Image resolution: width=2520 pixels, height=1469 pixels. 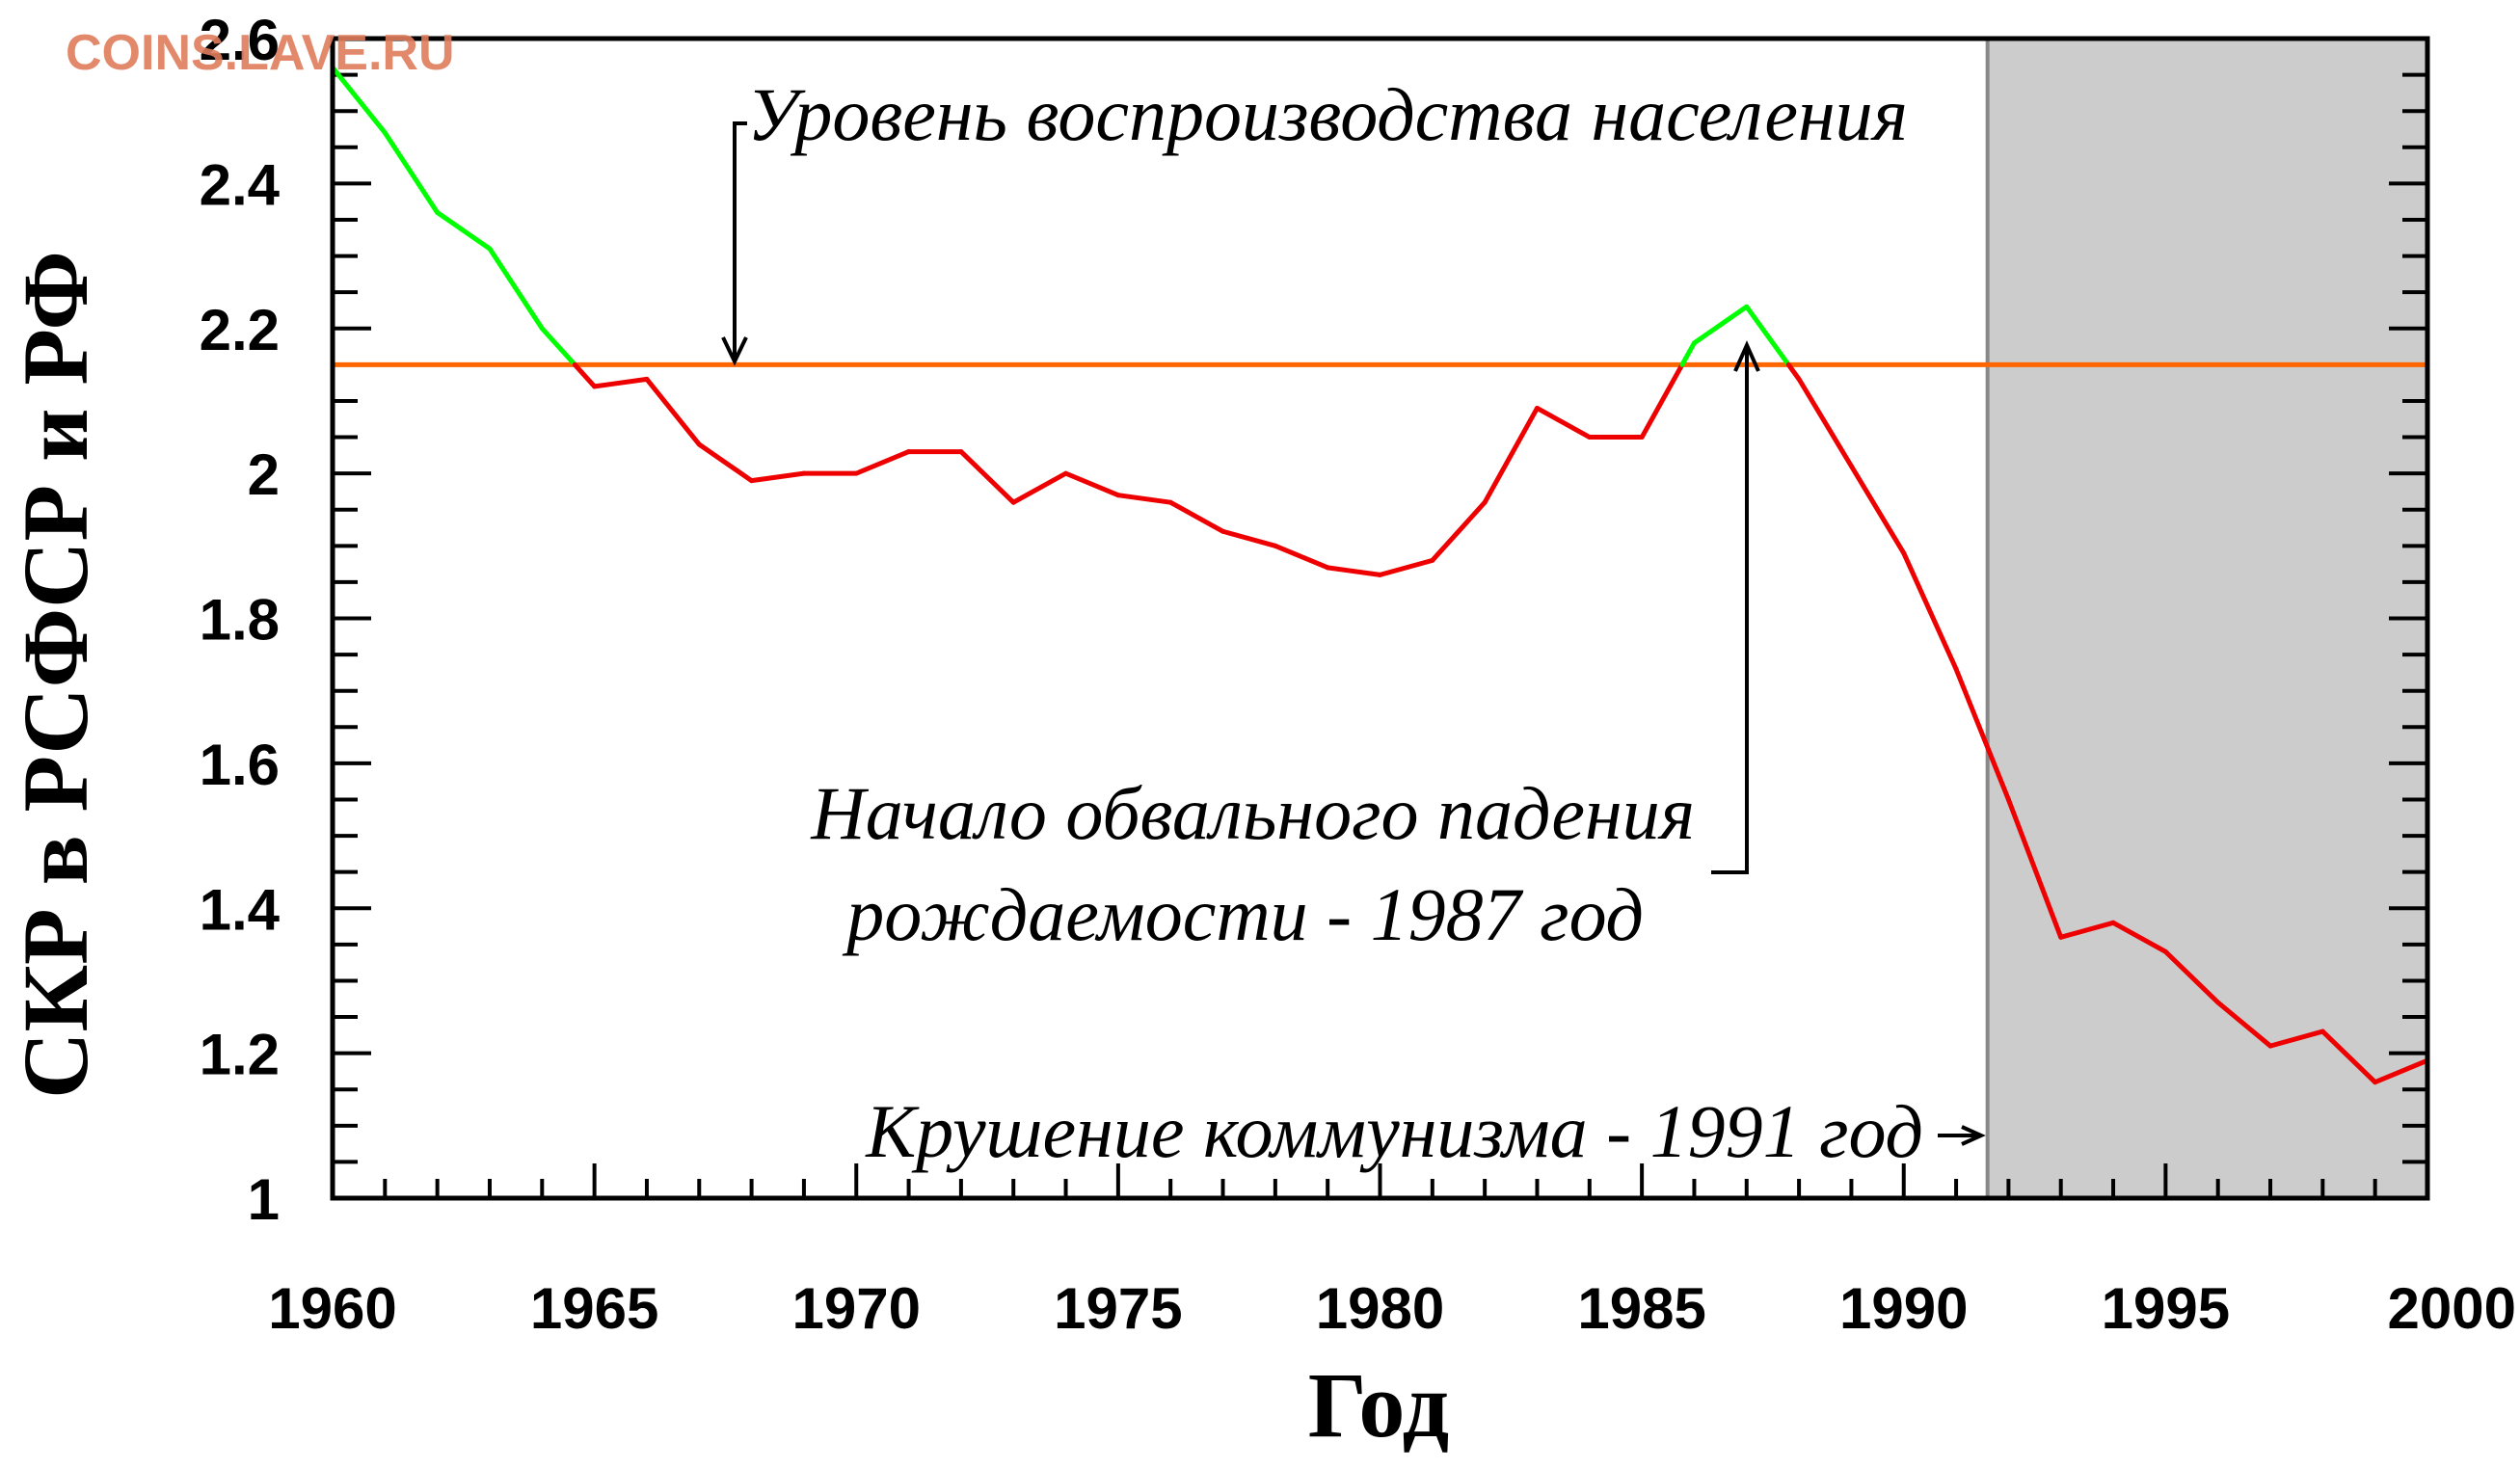 What do you see at coordinates (264, 1199) in the screenshot?
I see `y-tick-label: 1` at bounding box center [264, 1199].